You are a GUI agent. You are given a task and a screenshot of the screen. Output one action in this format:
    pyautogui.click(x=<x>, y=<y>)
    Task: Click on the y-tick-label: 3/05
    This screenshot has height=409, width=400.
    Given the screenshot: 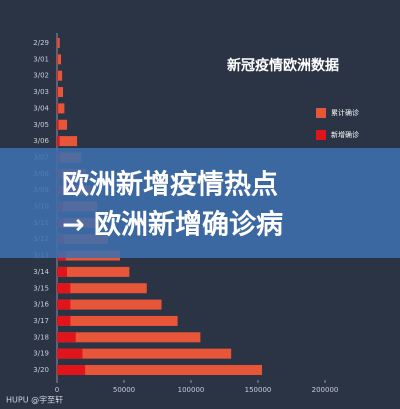 What is the action you would take?
    pyautogui.click(x=41, y=125)
    